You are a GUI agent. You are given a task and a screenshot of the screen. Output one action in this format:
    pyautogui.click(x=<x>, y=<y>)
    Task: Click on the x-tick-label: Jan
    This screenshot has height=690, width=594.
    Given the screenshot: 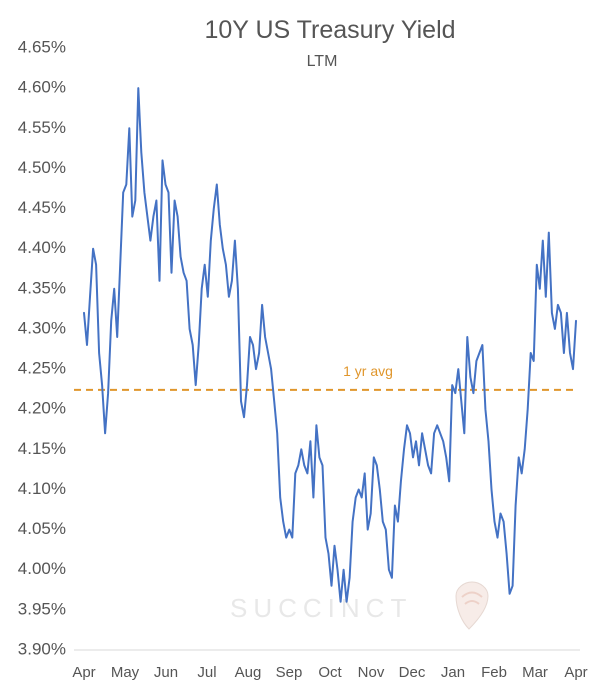 What is the action you would take?
    pyautogui.click(x=453, y=672)
    